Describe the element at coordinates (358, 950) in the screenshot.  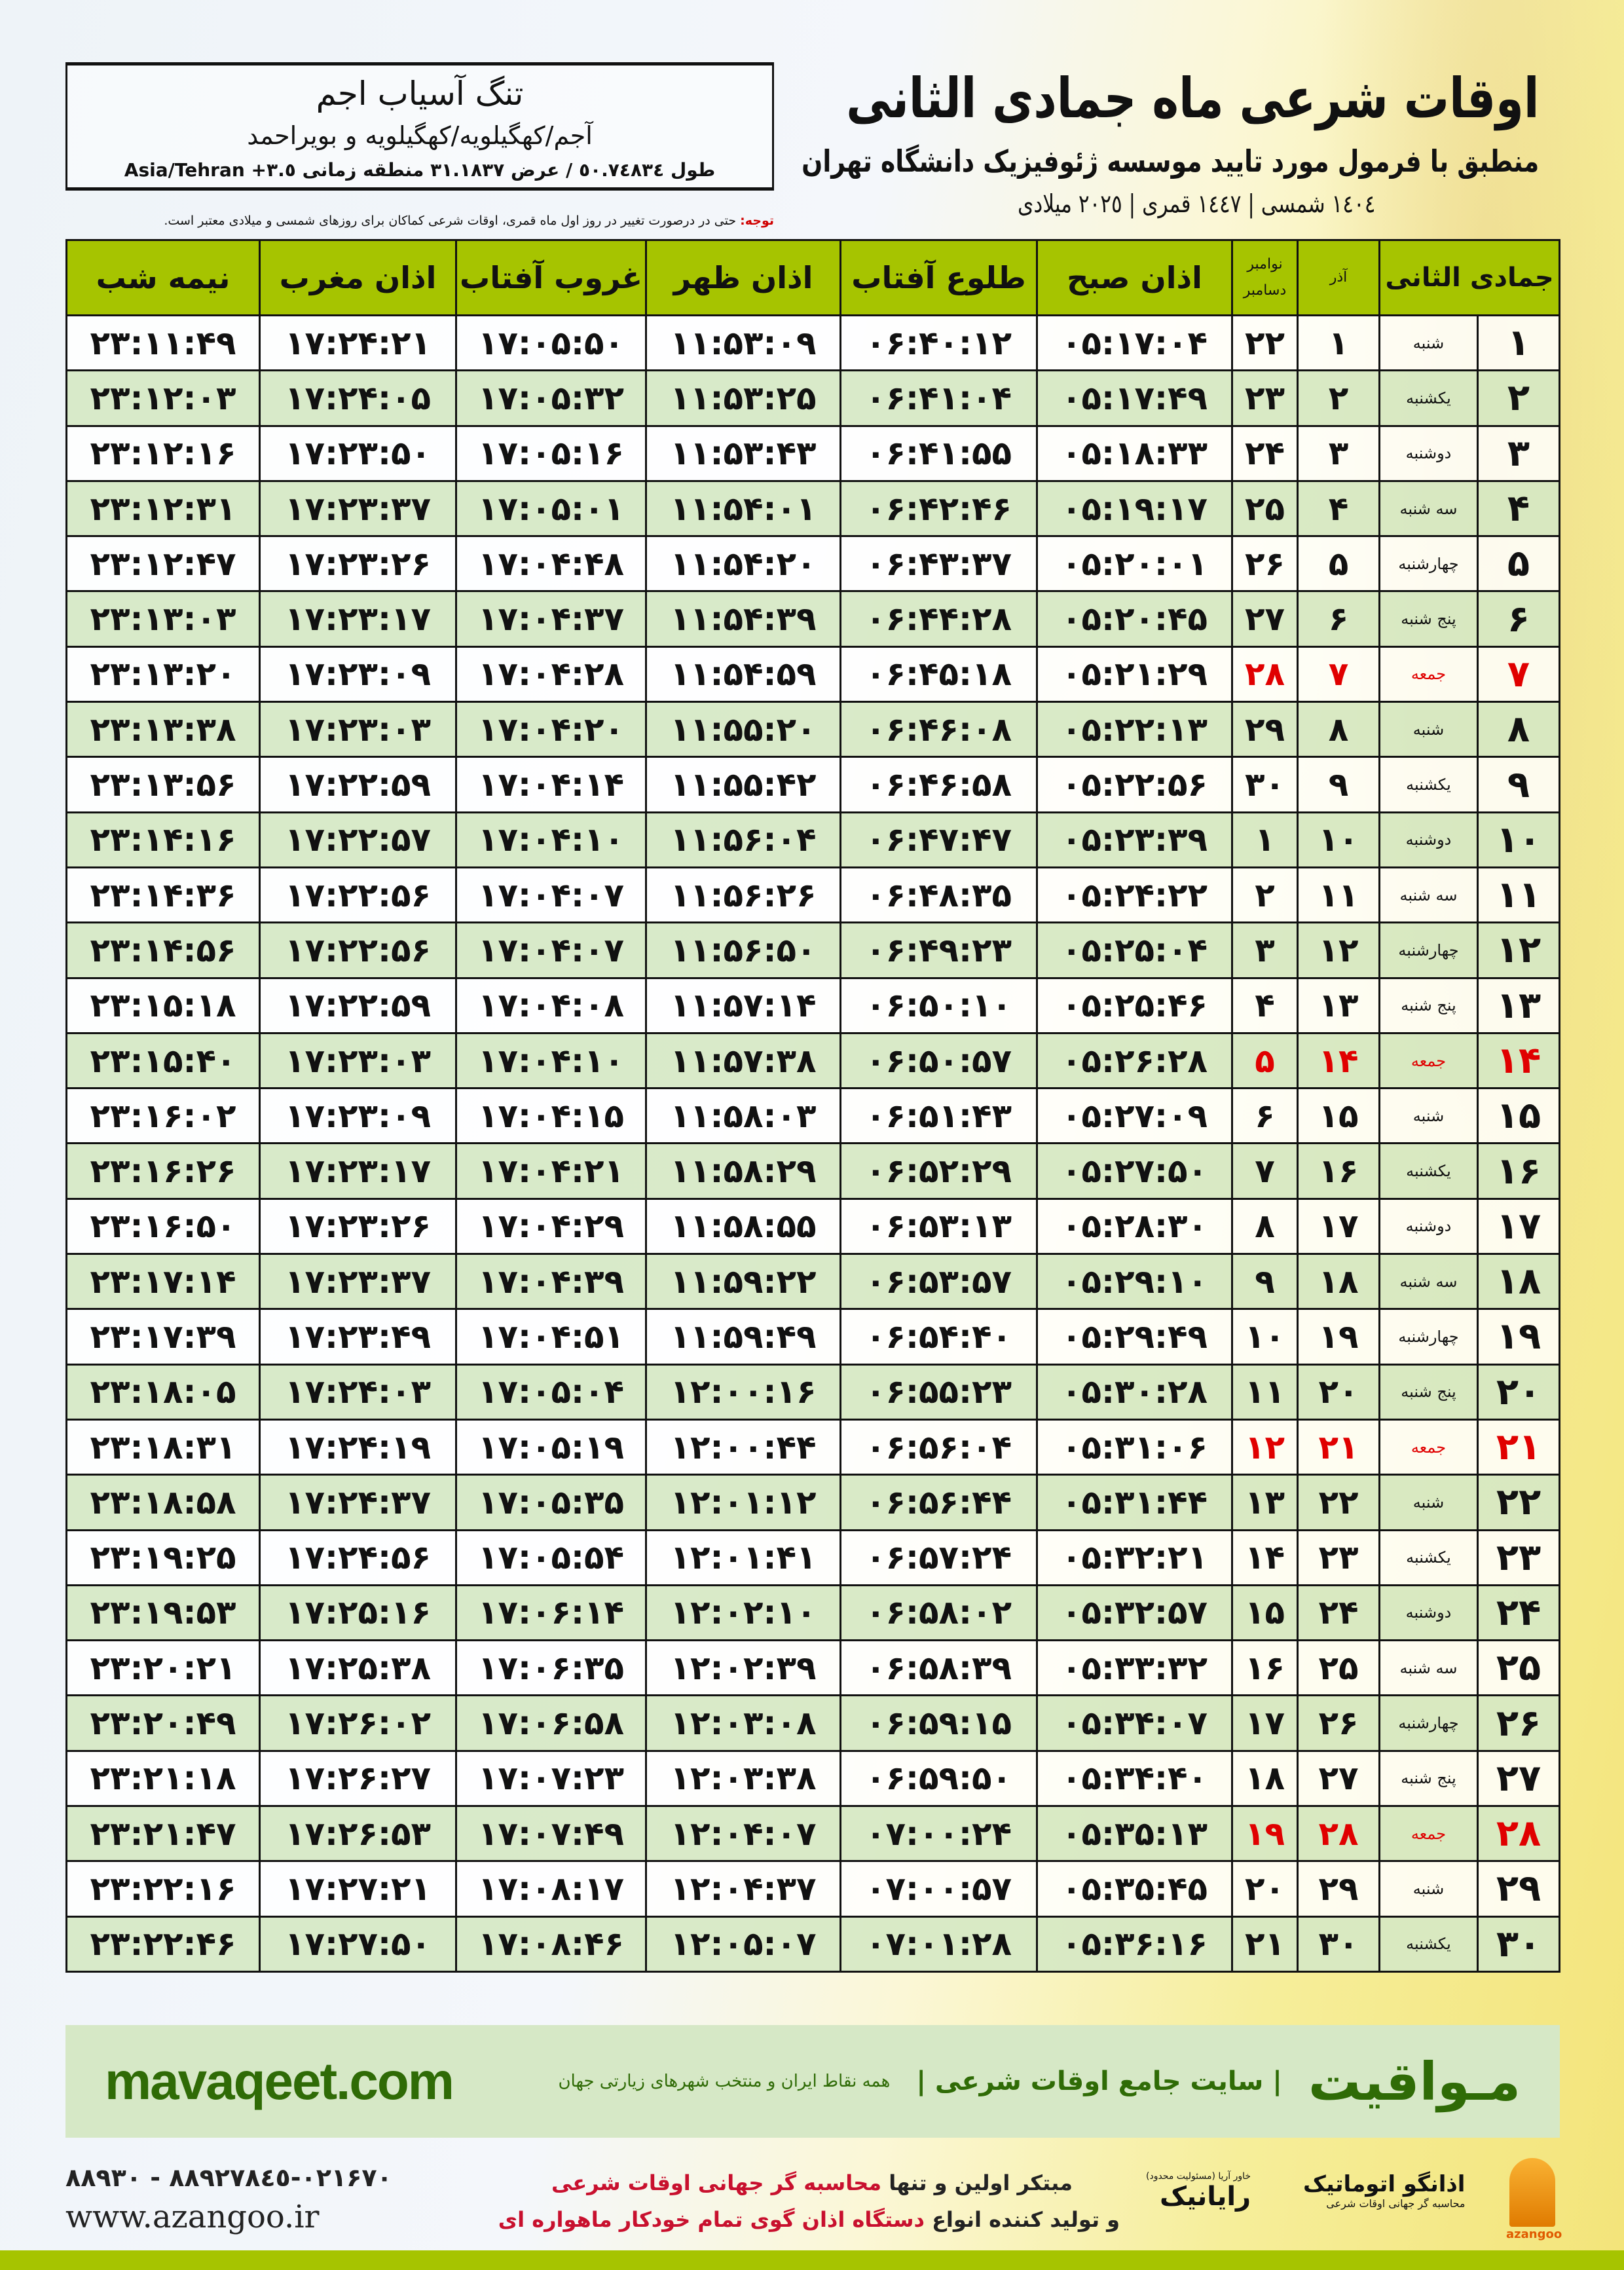
I see `maghrib-time: ۱۷:۲۲:۵۶` at that location.